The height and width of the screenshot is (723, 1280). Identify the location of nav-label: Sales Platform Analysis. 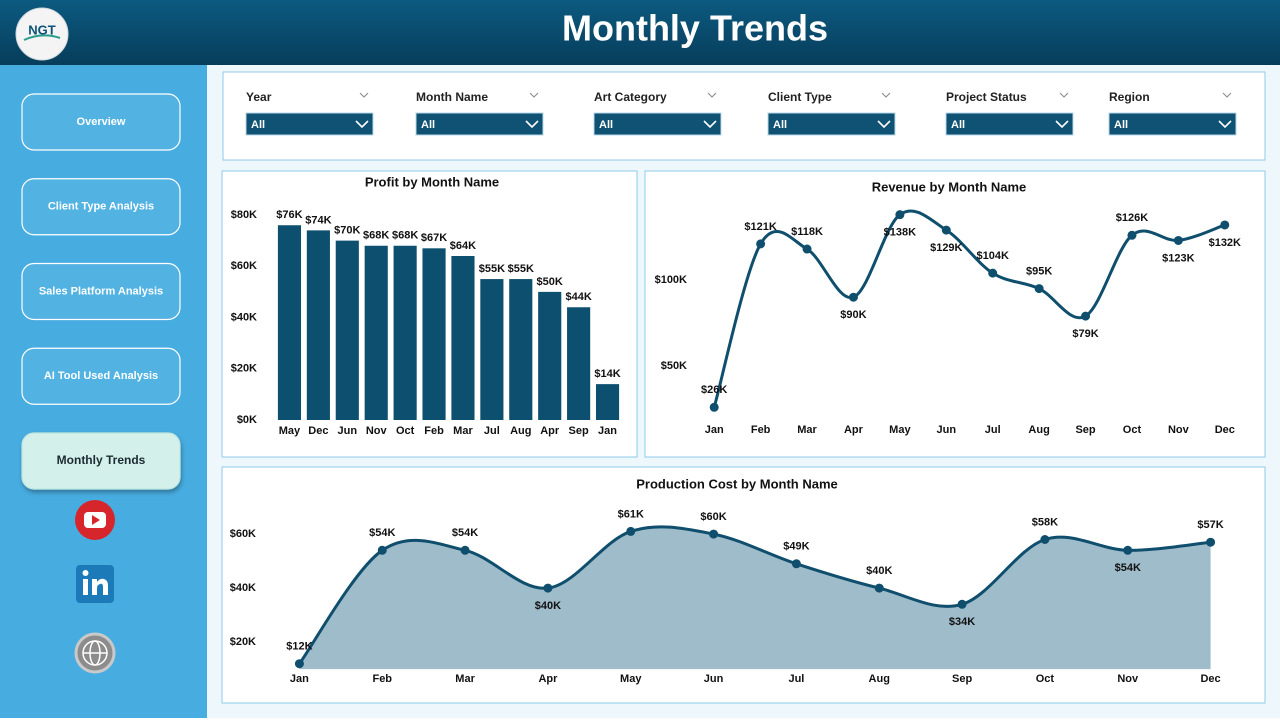
(101, 291).